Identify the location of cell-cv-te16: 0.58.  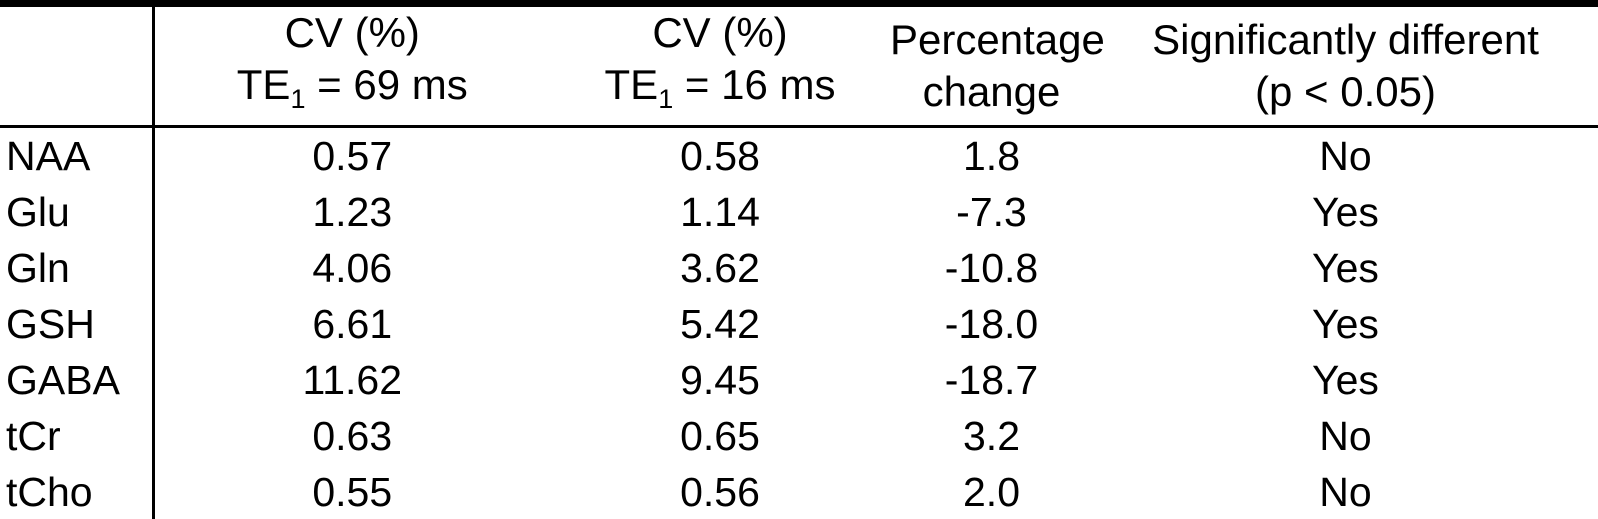
(720, 155).